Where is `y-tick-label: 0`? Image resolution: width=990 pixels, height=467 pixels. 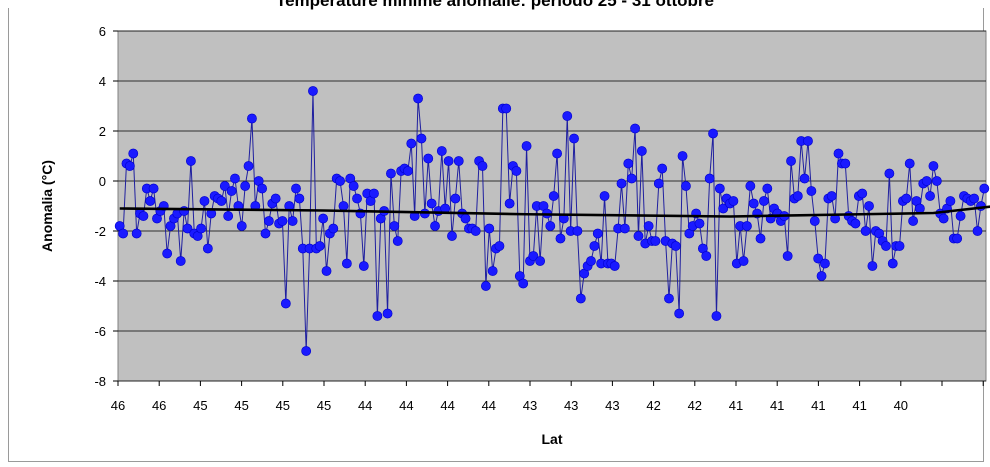 y-tick-label: 0 is located at coordinates (102, 181).